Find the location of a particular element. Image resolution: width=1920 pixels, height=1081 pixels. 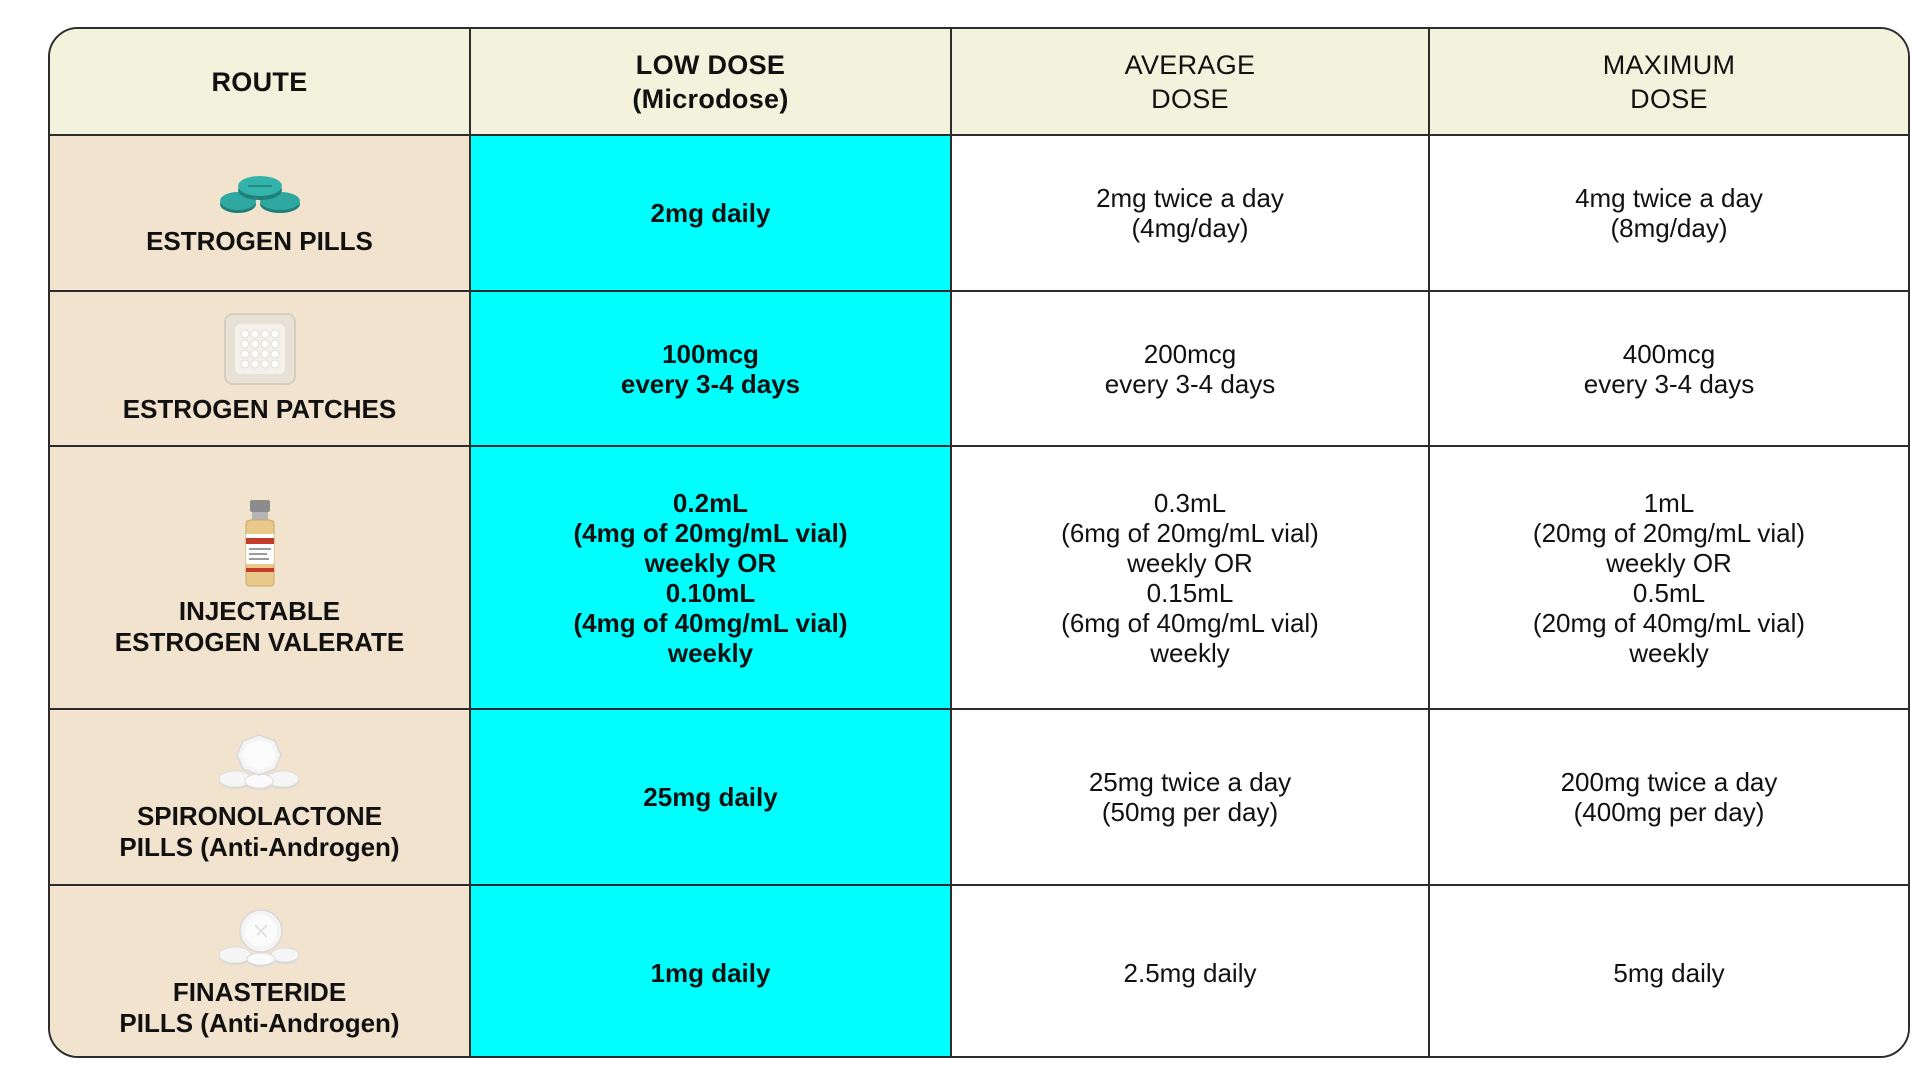

average-dose-cell: 200mcg every 3-4 days is located at coordinates (1190, 369).